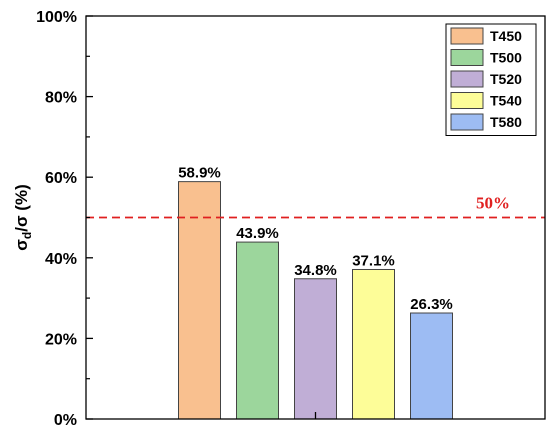 This screenshot has height=436, width=550. I want to click on legend-swatch-t520, so click(467, 79).